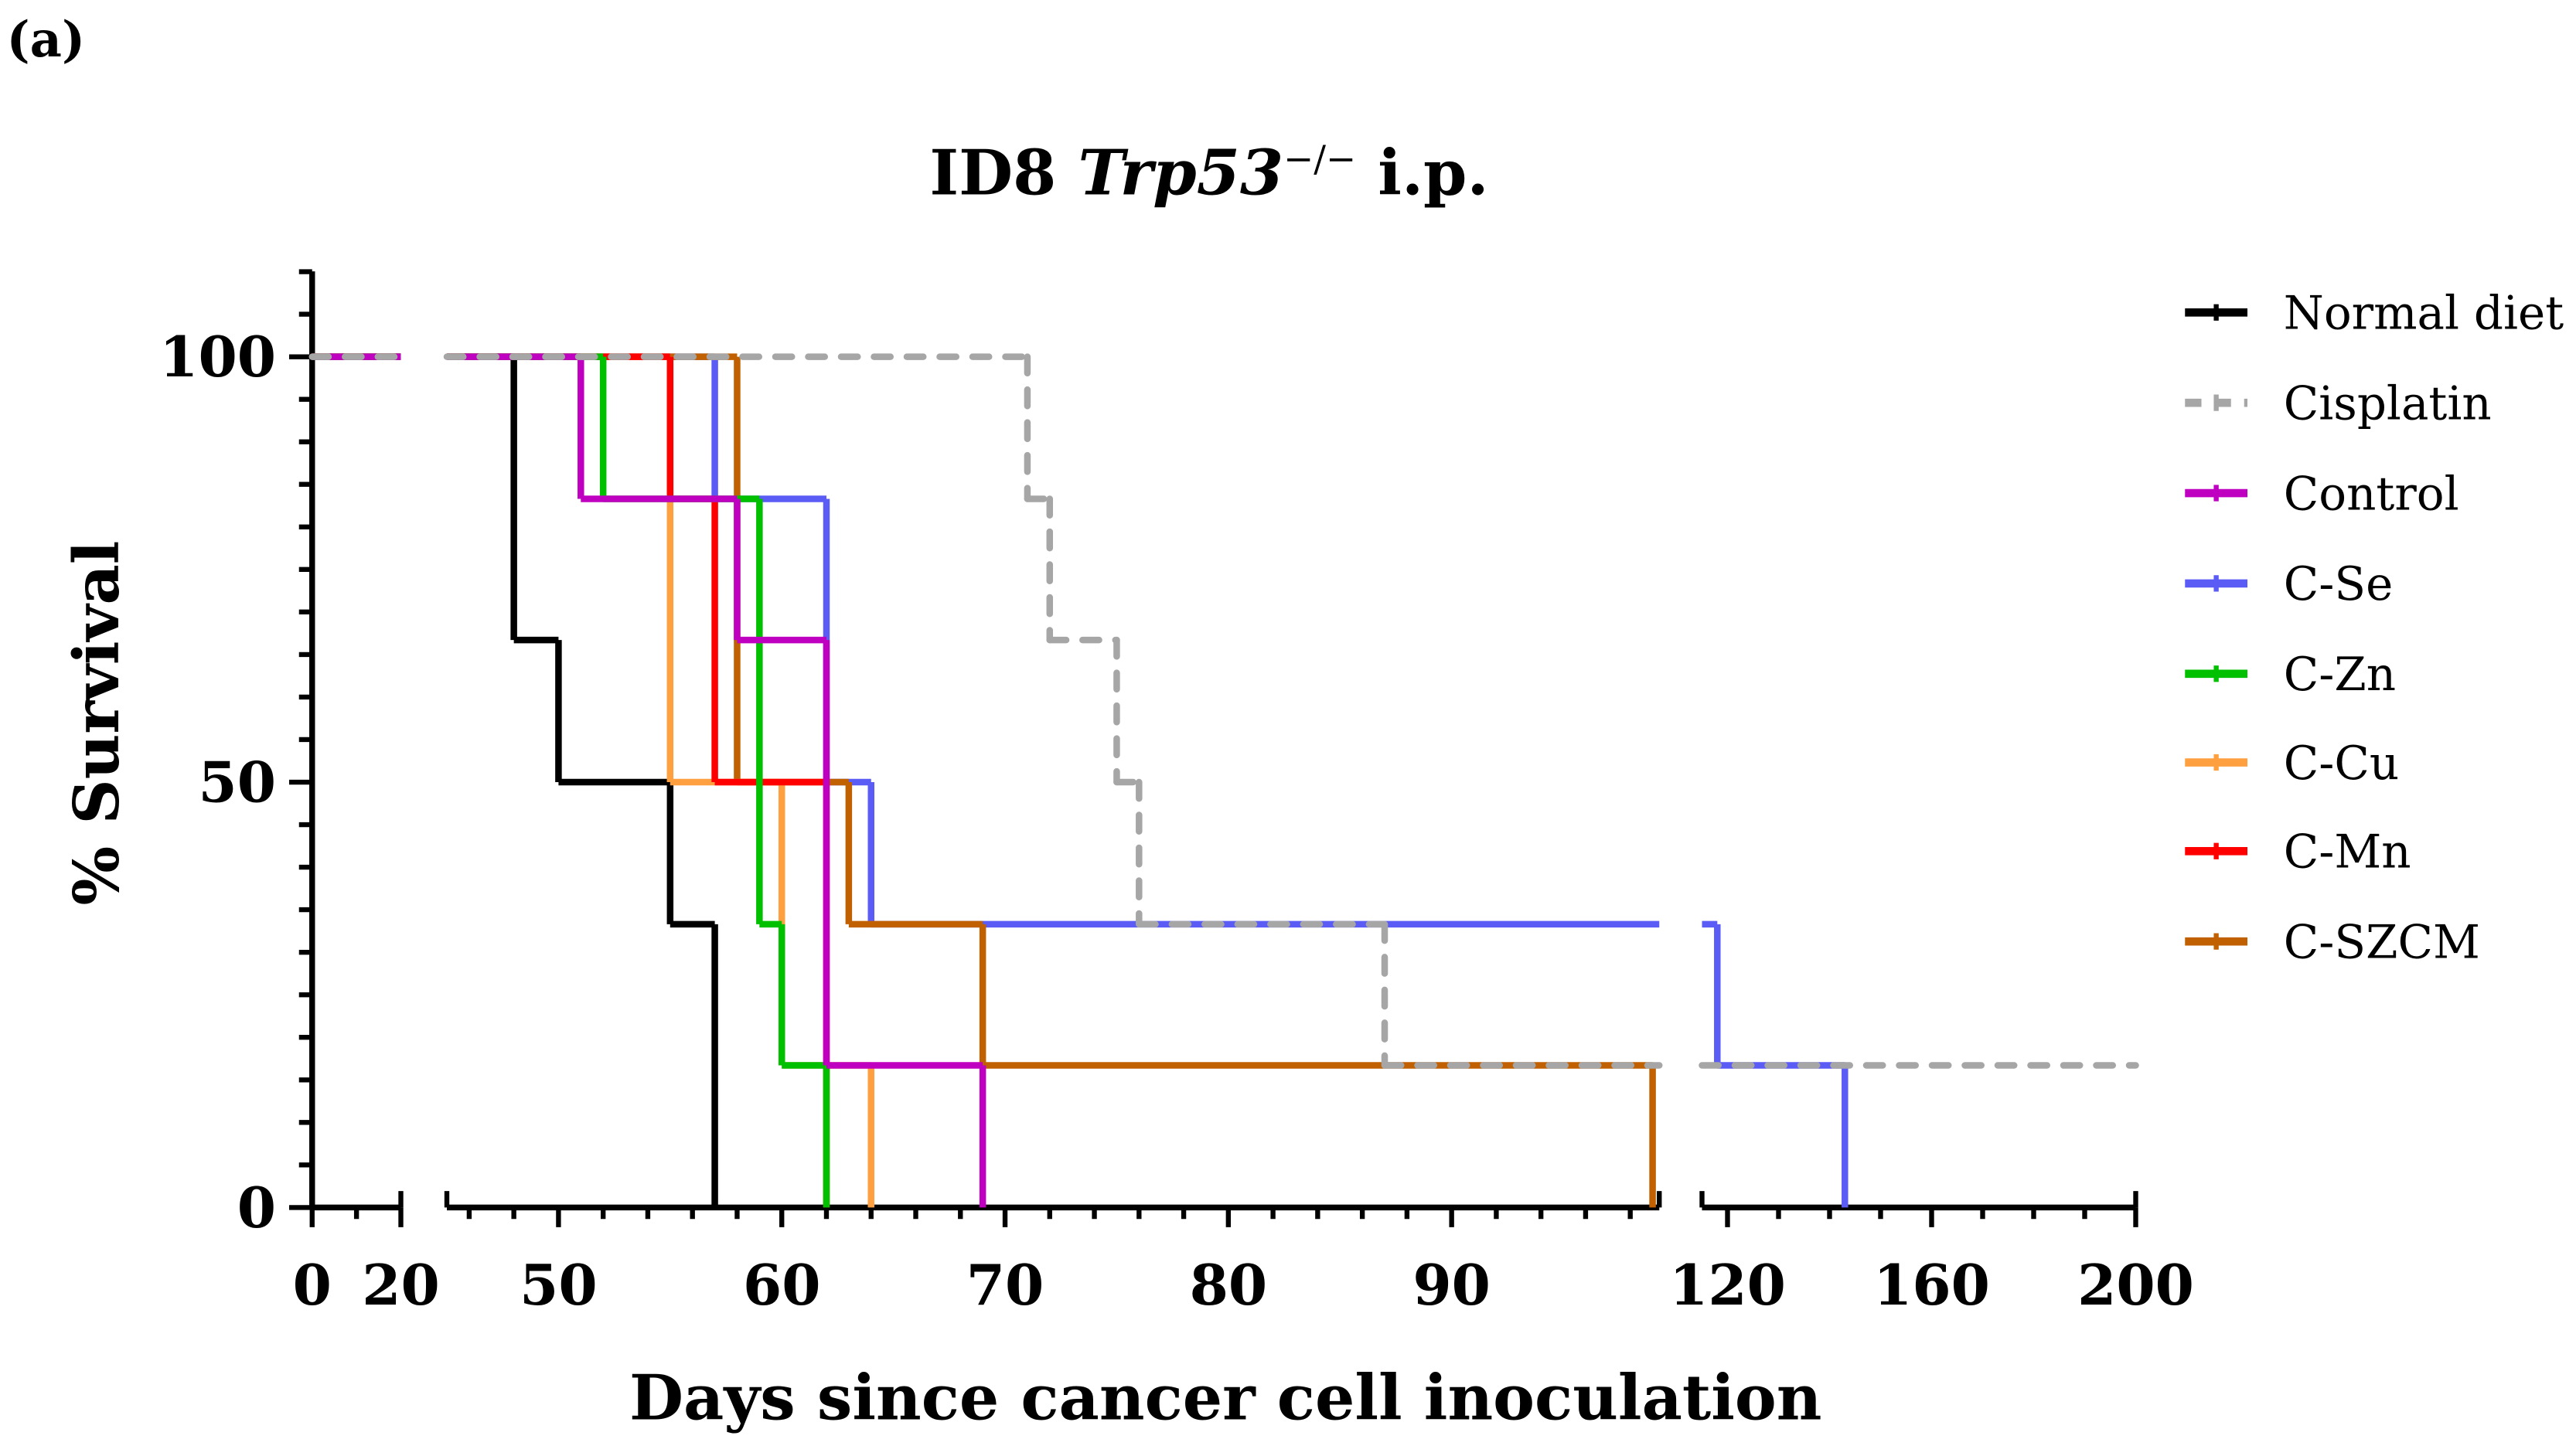  I want to click on title-gene: Trp53, so click(1180, 172).